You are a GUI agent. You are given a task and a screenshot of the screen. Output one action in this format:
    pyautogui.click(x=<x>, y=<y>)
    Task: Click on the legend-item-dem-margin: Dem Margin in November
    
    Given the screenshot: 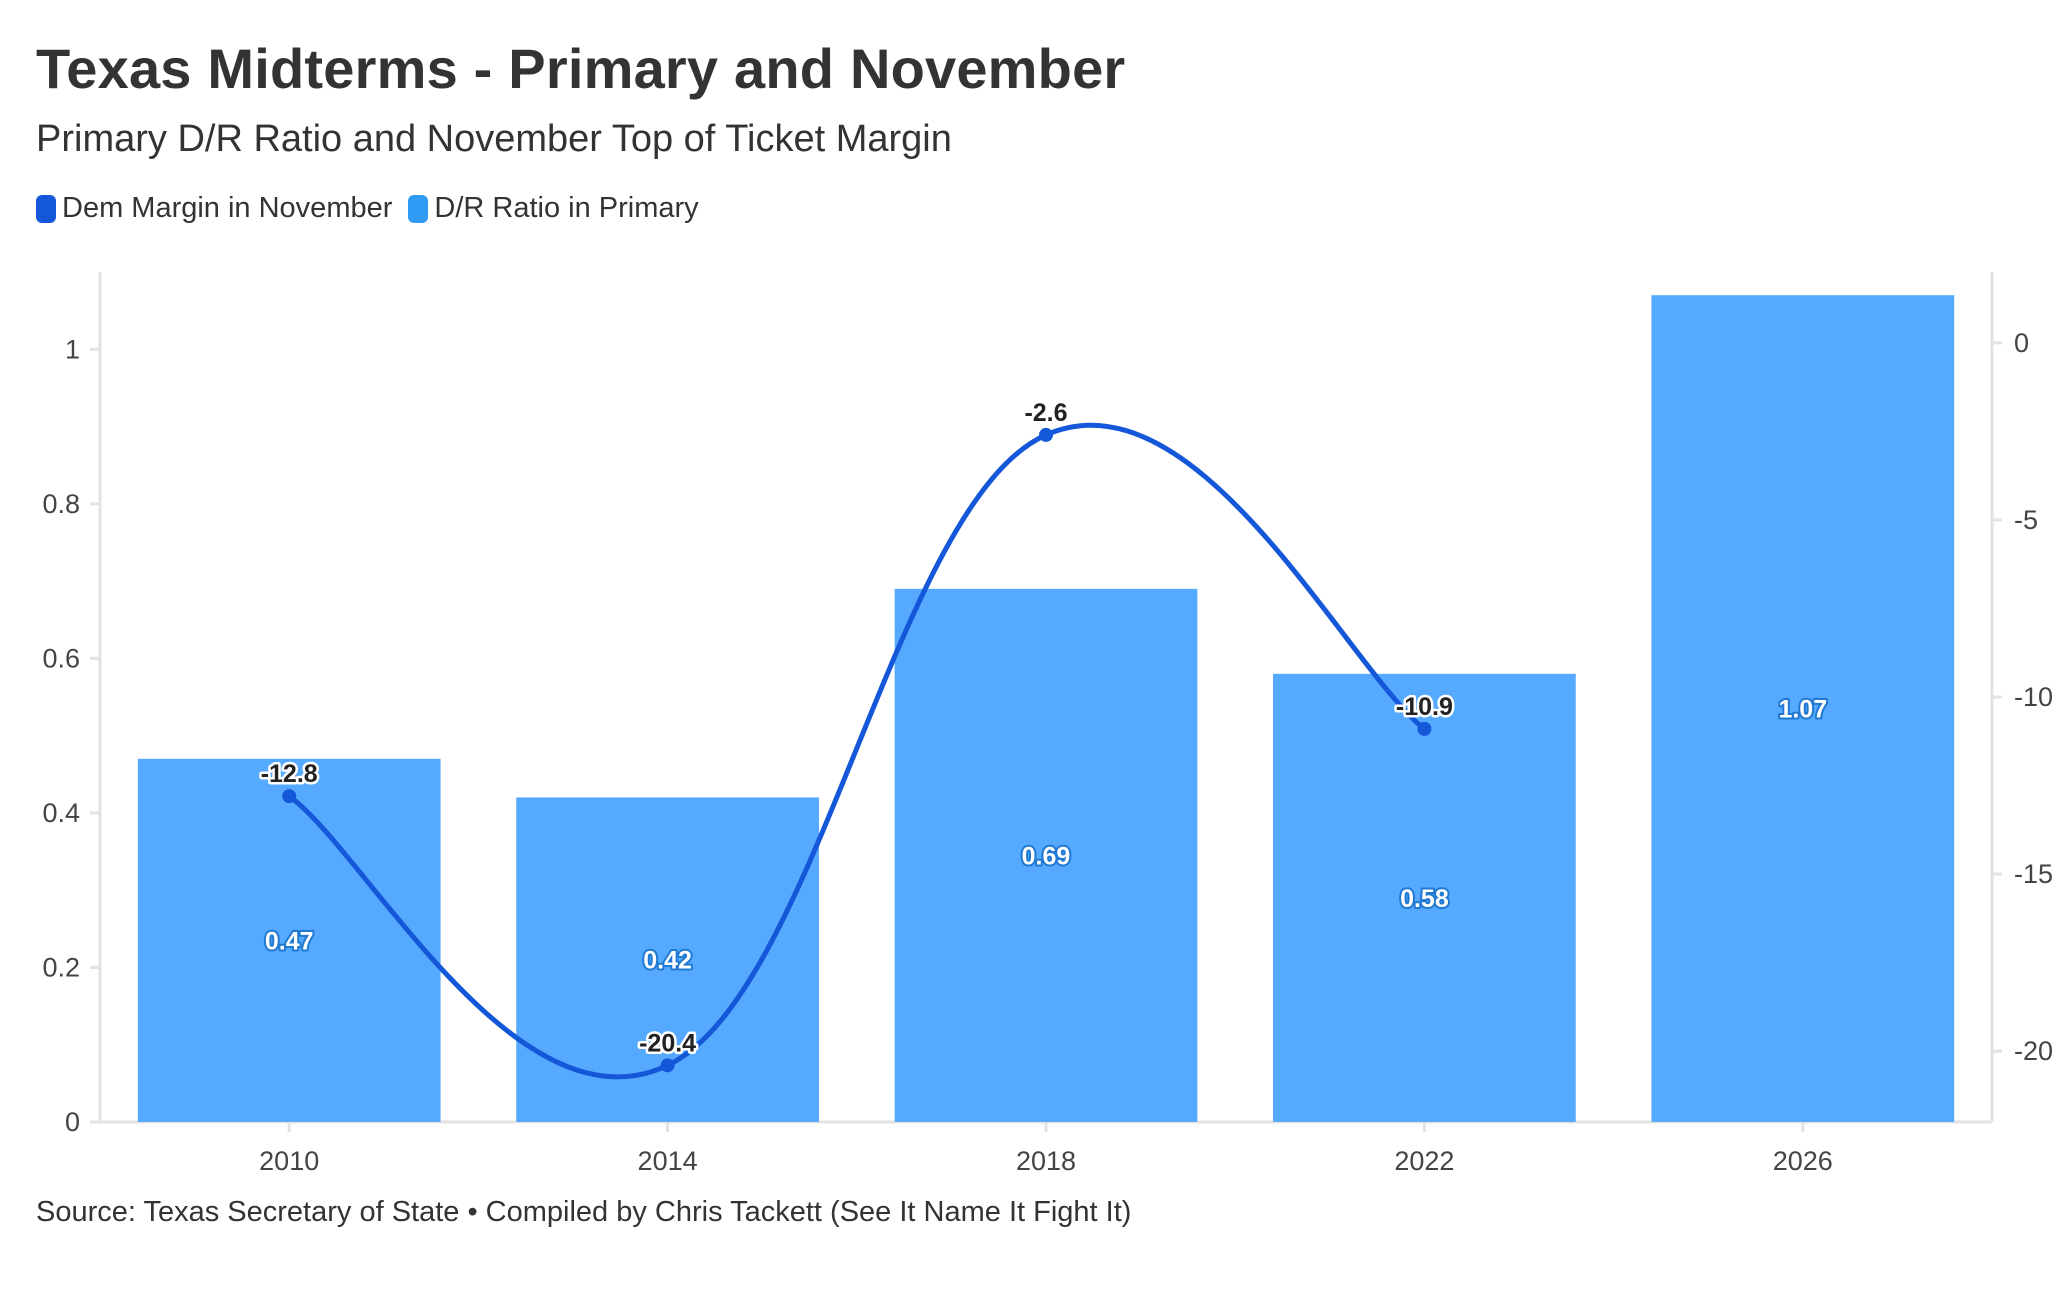 What is the action you would take?
    pyautogui.click(x=214, y=208)
    